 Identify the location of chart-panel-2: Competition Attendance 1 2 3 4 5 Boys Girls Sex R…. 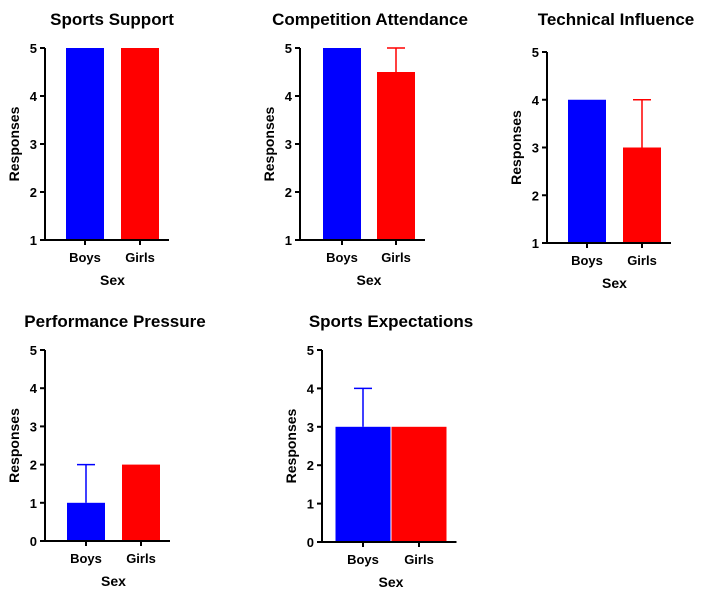
(364, 149).